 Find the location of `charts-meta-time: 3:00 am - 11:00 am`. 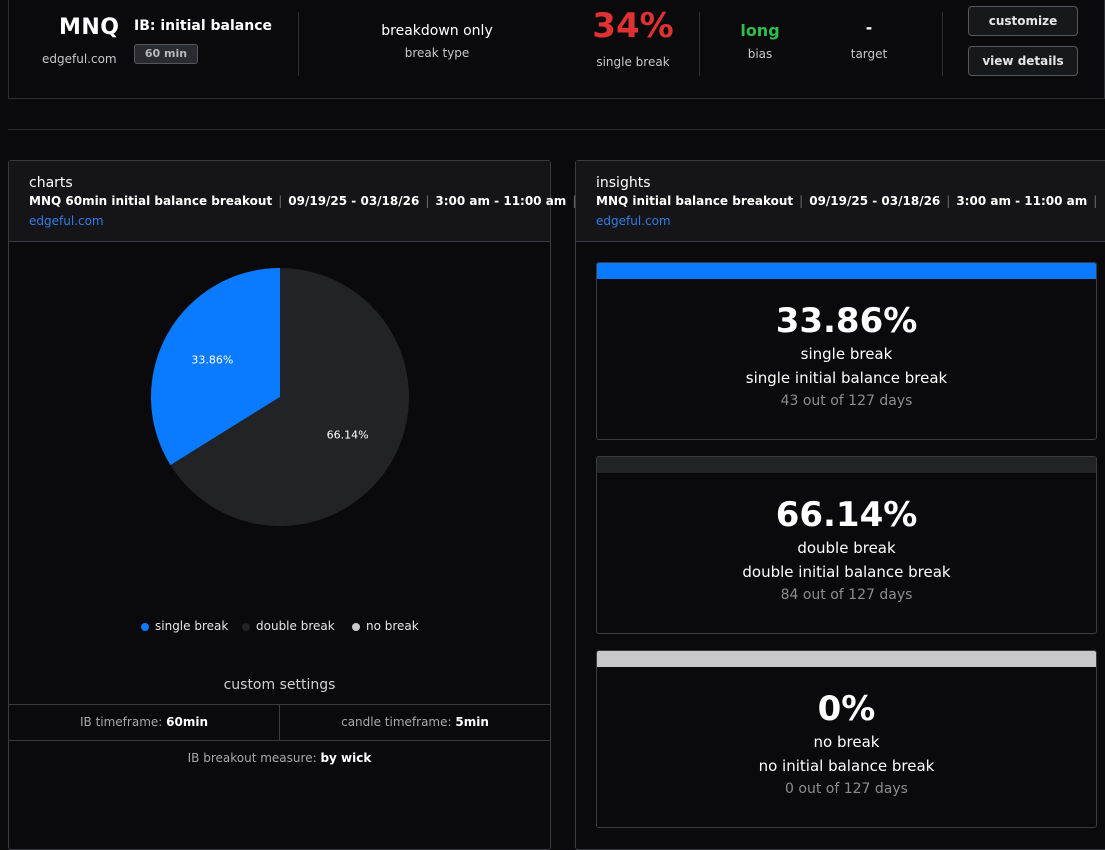

charts-meta-time: 3:00 am - 11:00 am is located at coordinates (501, 201).